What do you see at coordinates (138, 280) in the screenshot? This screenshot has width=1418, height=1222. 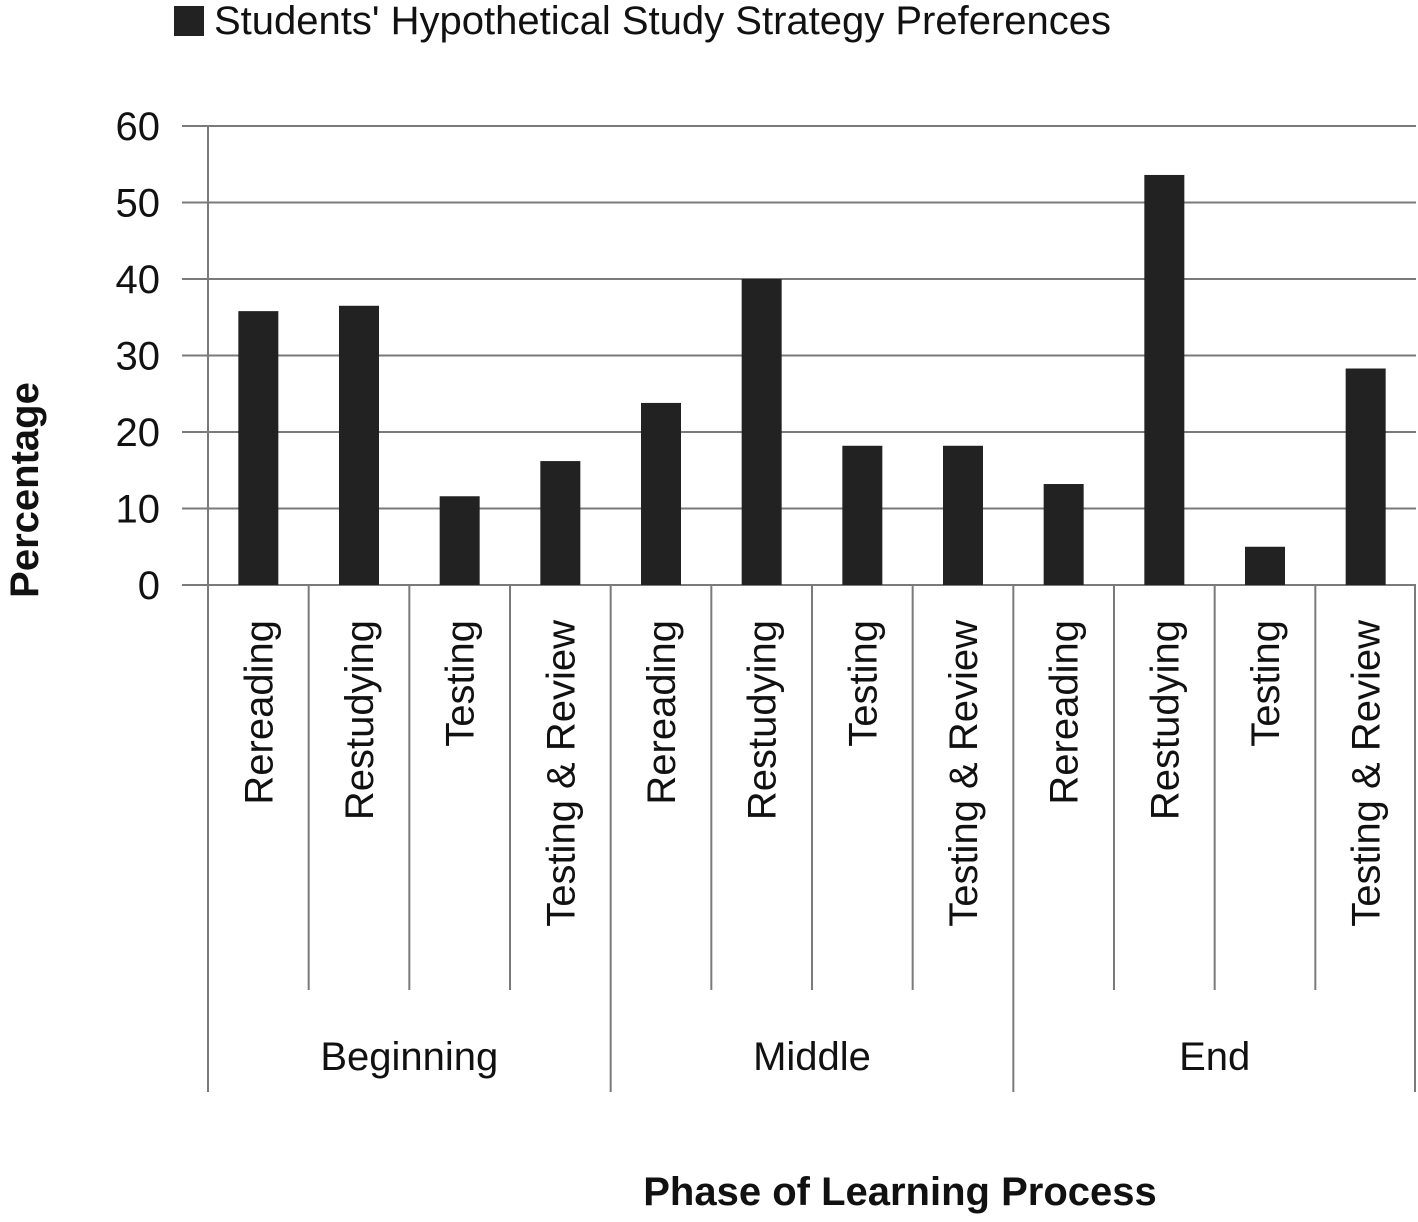 I see `y-tick-label: 40` at bounding box center [138, 280].